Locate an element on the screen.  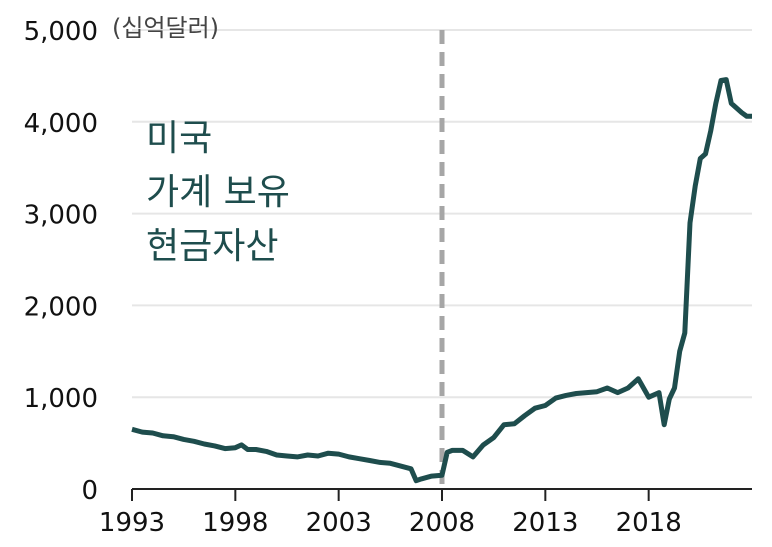
x-tick-label: 2018 is located at coordinates (649, 523).